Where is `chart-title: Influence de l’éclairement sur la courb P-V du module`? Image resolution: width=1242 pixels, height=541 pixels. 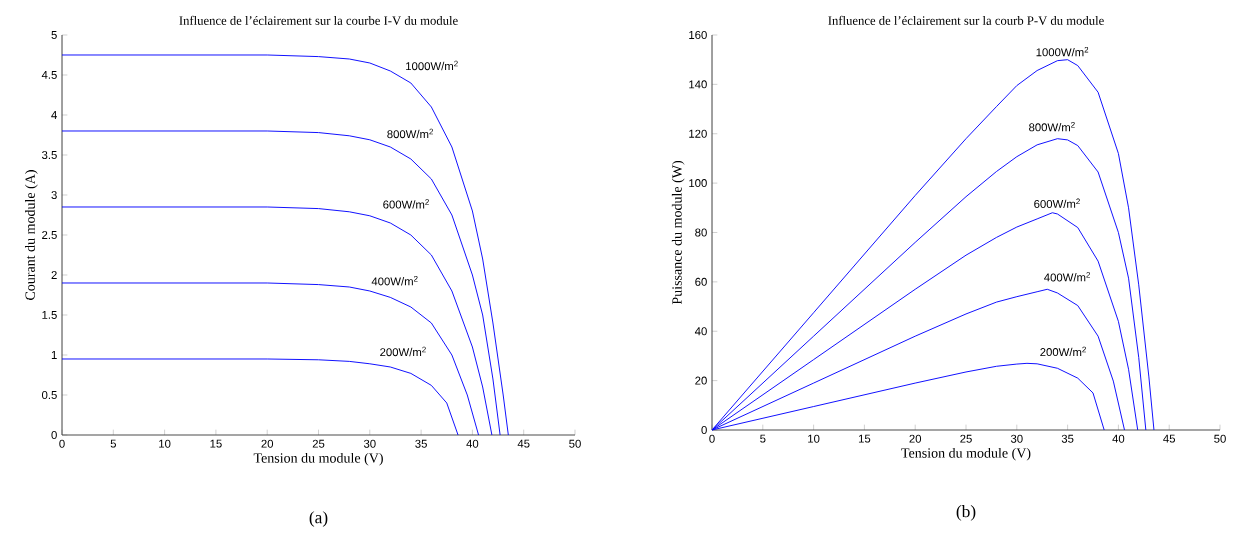
chart-title: Influence de l’éclairement sur la courb P-V du module is located at coordinates (966, 20).